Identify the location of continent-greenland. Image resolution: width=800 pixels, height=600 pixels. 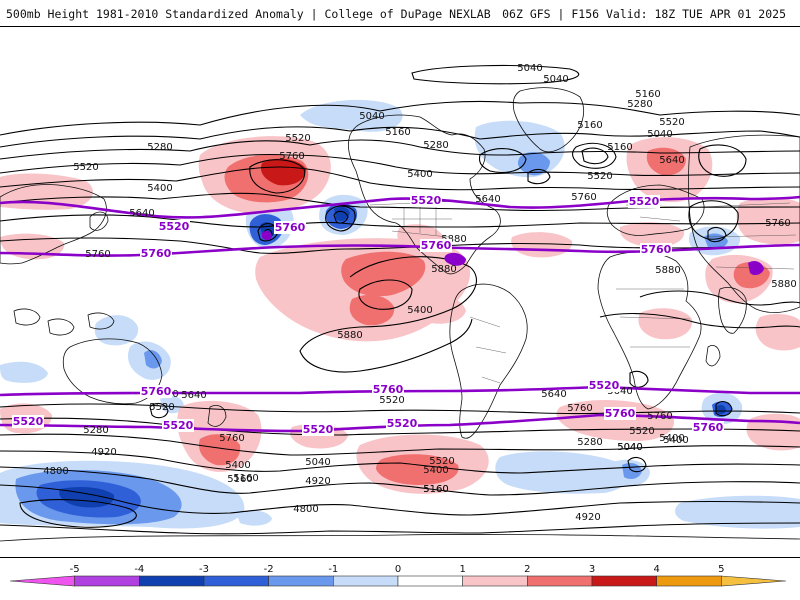
(548, 120).